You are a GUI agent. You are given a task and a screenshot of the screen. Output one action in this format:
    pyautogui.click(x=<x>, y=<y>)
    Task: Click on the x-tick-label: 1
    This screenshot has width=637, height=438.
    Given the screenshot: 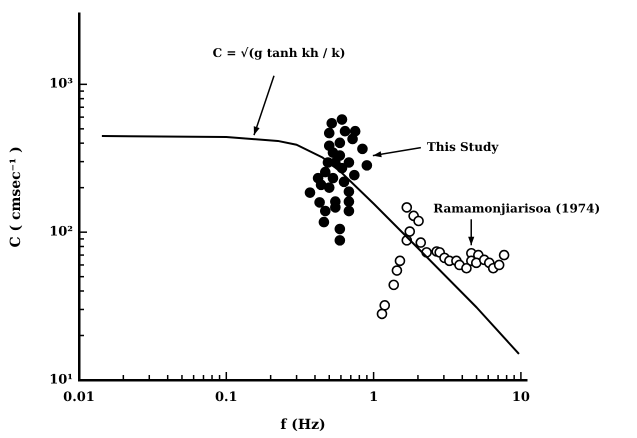 What is the action you would take?
    pyautogui.click(x=373, y=398)
    